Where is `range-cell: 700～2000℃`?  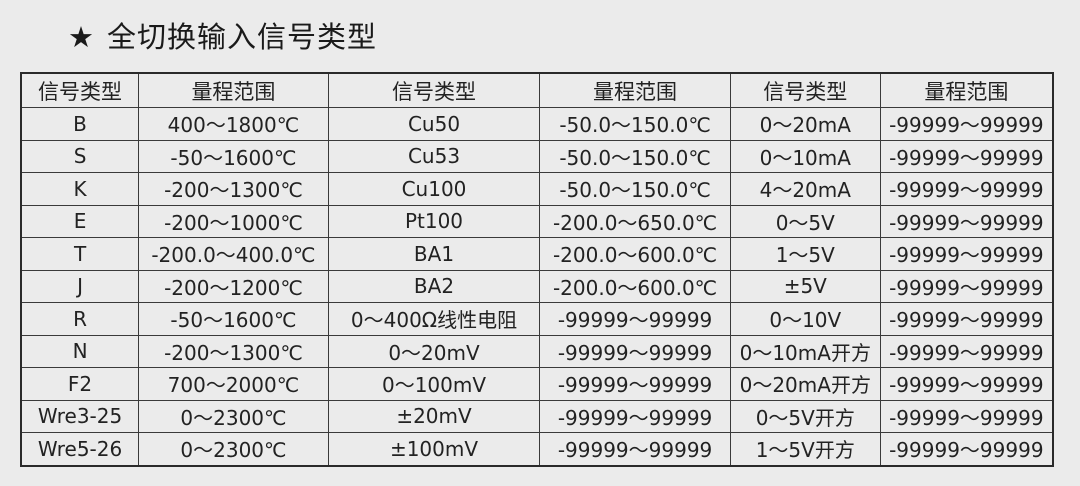 range-cell: 700～2000℃ is located at coordinates (233, 384).